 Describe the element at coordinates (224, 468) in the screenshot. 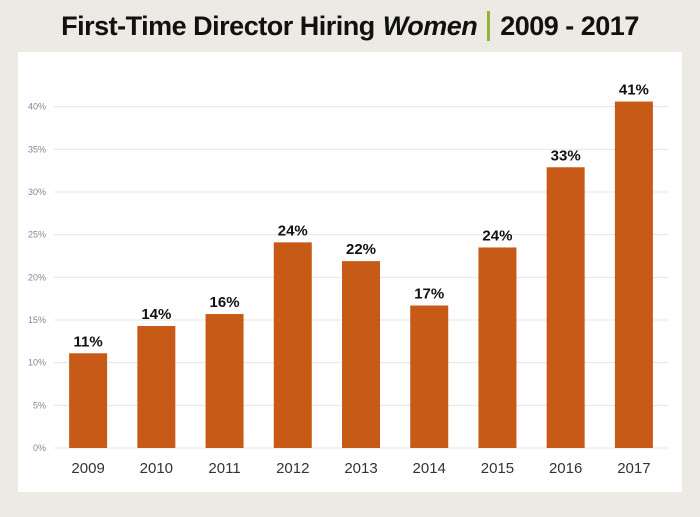

I see `x-tick-label-2011: 2011` at that location.